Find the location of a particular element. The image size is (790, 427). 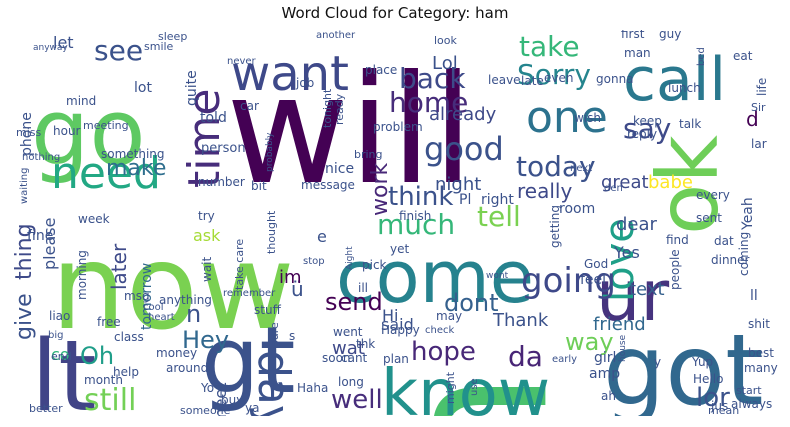

word-71: right is located at coordinates (497, 200).